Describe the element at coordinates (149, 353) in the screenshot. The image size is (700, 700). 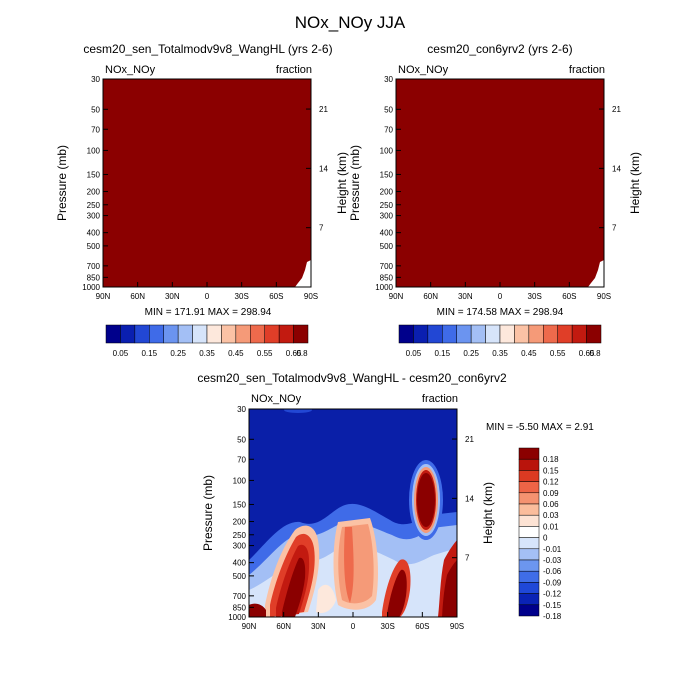
I see `colorbar-label: 0.15` at that location.